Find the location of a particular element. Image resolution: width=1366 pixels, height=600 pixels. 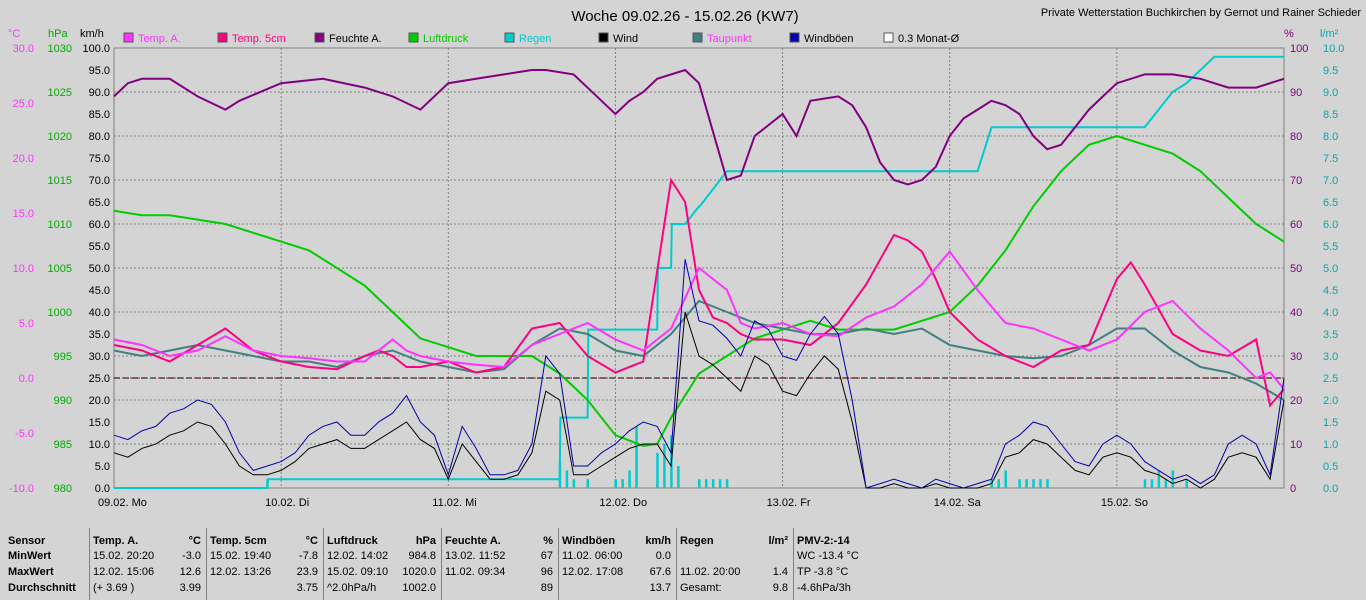

table-cell-time: 11.02. 09:34 is located at coordinates (475, 572).